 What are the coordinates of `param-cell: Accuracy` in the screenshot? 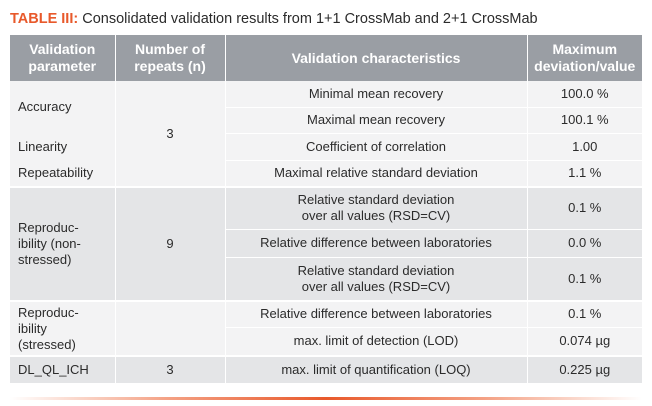 It's located at (63, 107).